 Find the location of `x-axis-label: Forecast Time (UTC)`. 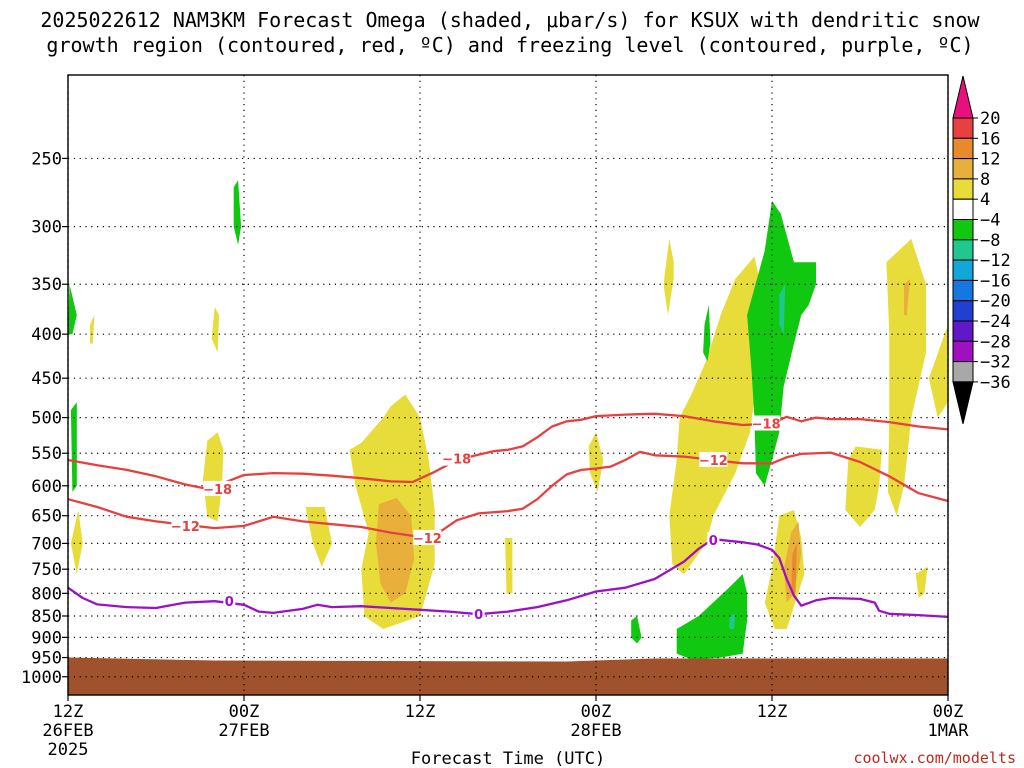

x-axis-label: Forecast Time (UTC) is located at coordinates (508, 758).